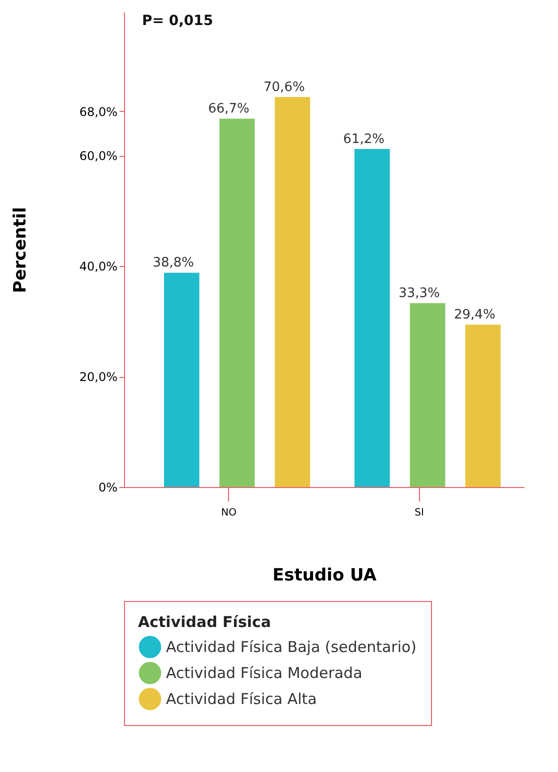 Image resolution: width=558 pixels, height=772 pixels. Describe the element at coordinates (241, 699) in the screenshot. I see `legend-label: Actividad Física Alta` at that location.